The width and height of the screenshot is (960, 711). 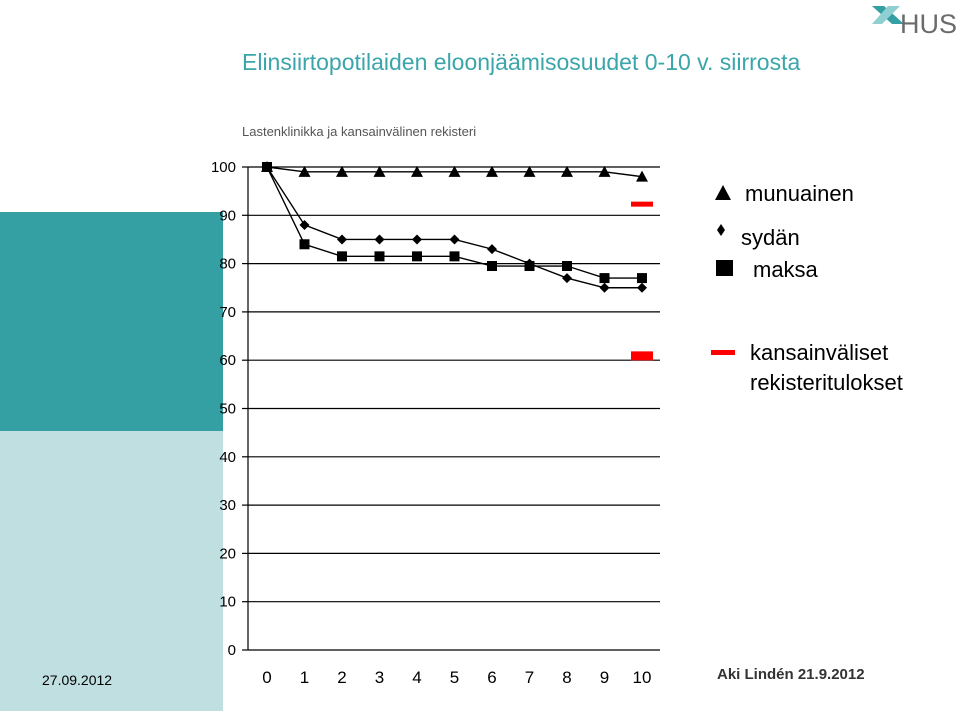 I want to click on reference-marks, so click(x=642, y=281).